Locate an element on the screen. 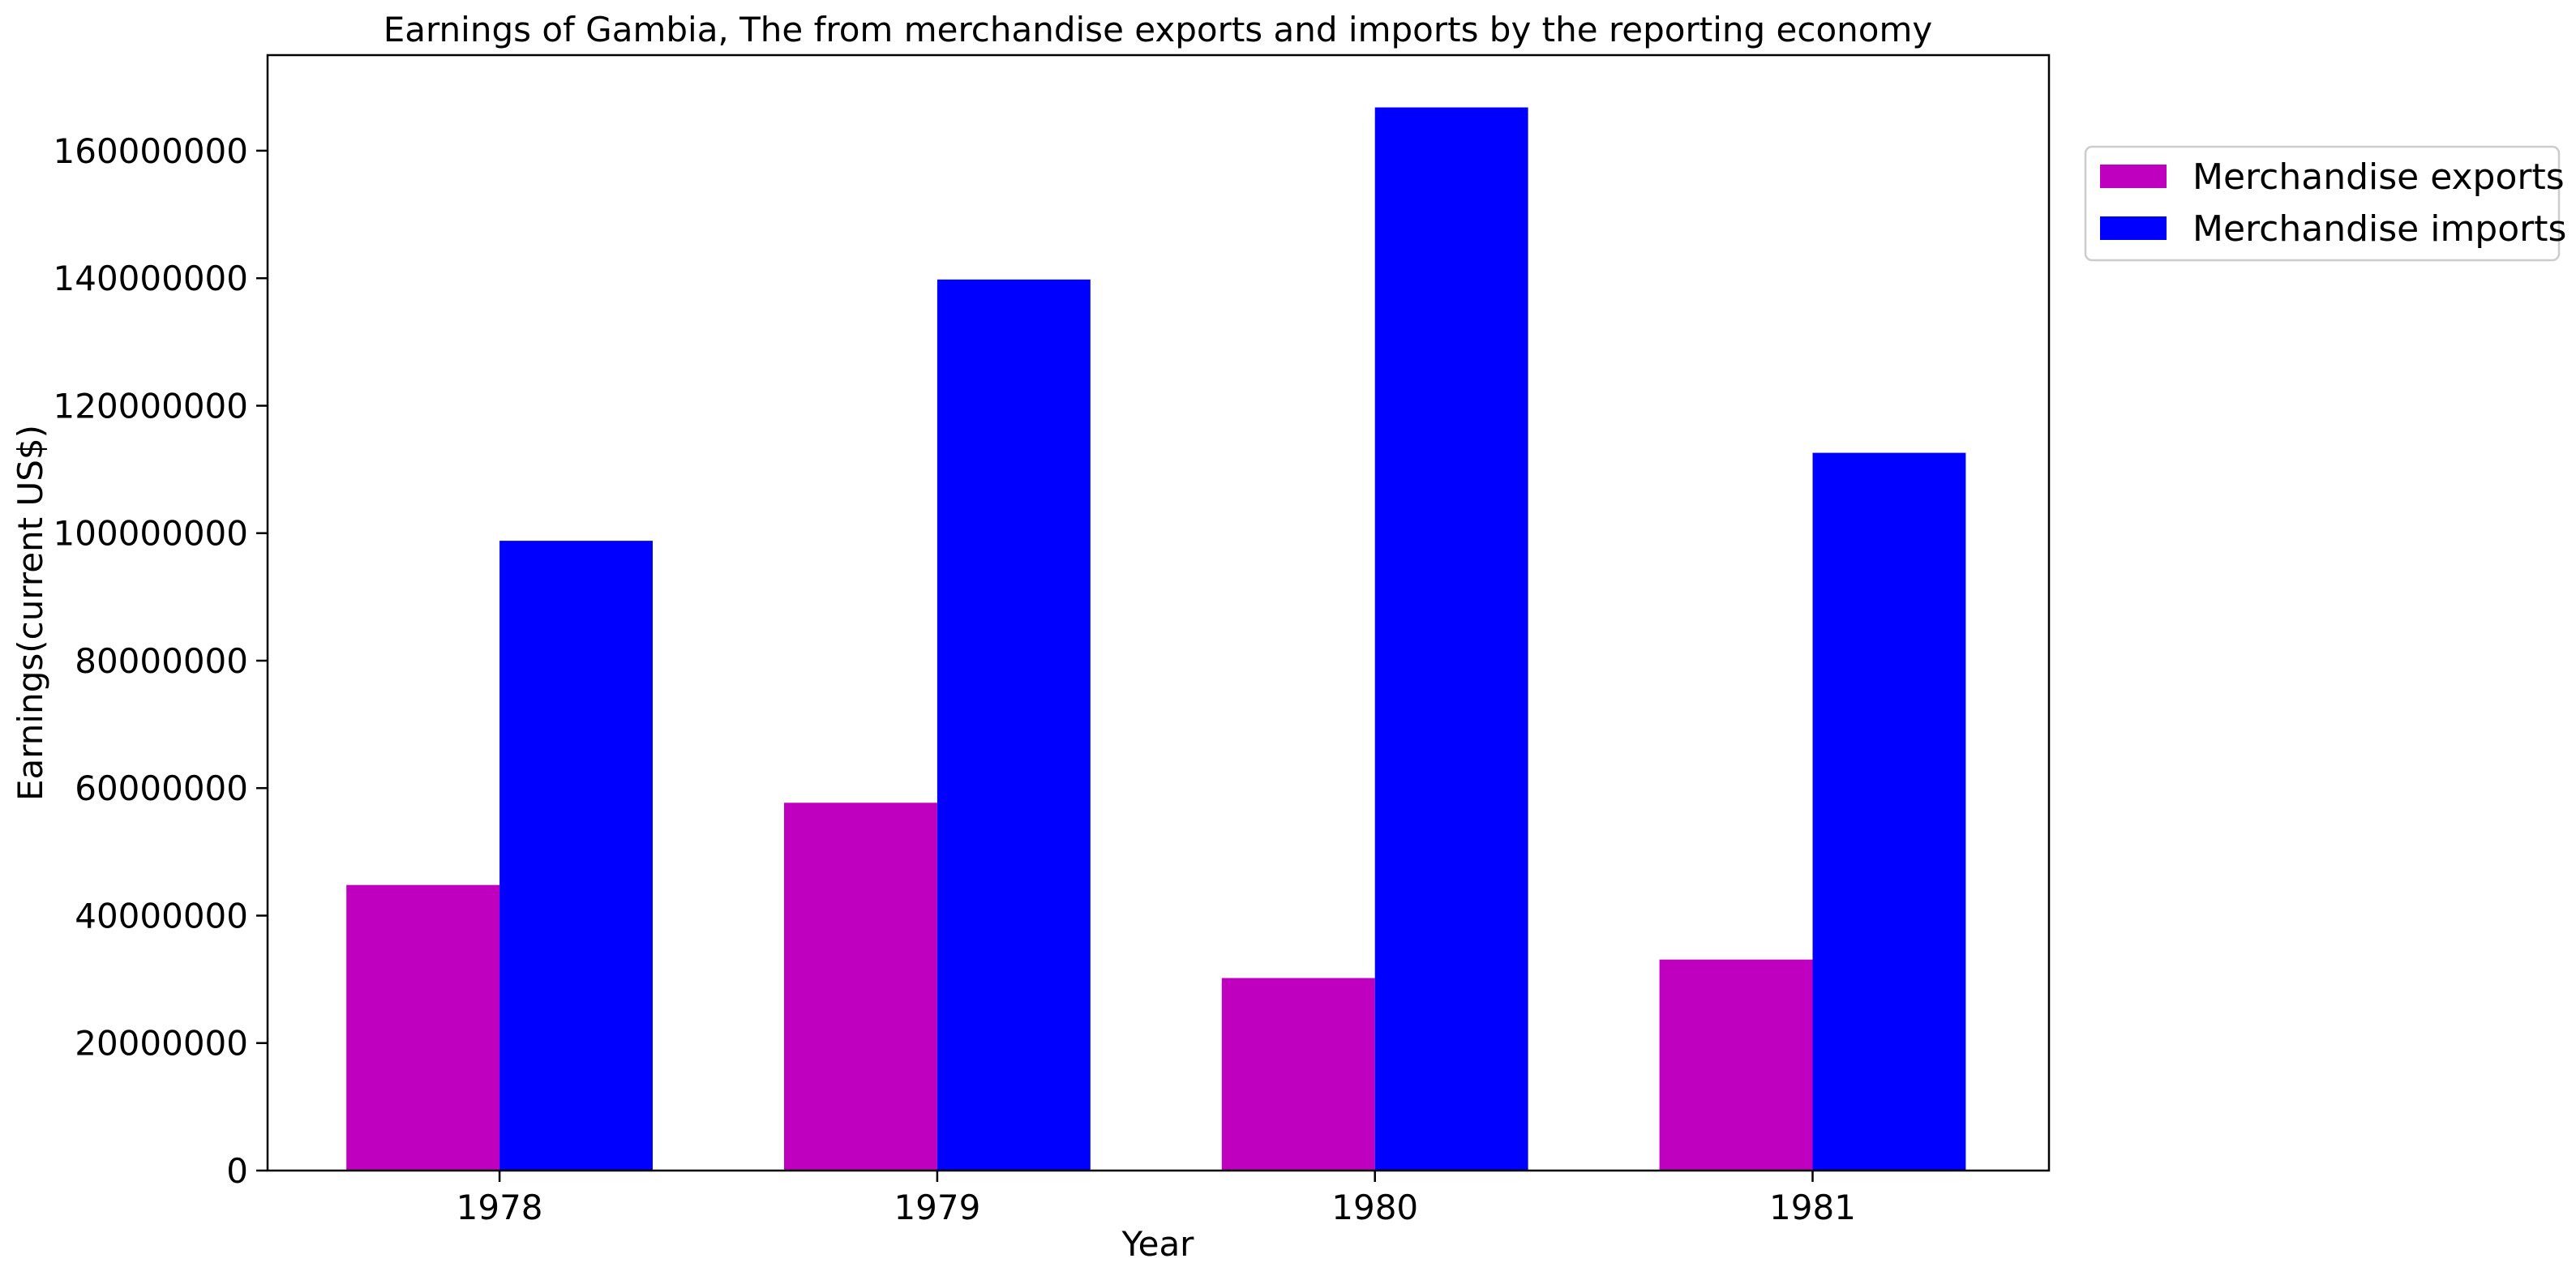  bar-imports-1978 is located at coordinates (576, 856).